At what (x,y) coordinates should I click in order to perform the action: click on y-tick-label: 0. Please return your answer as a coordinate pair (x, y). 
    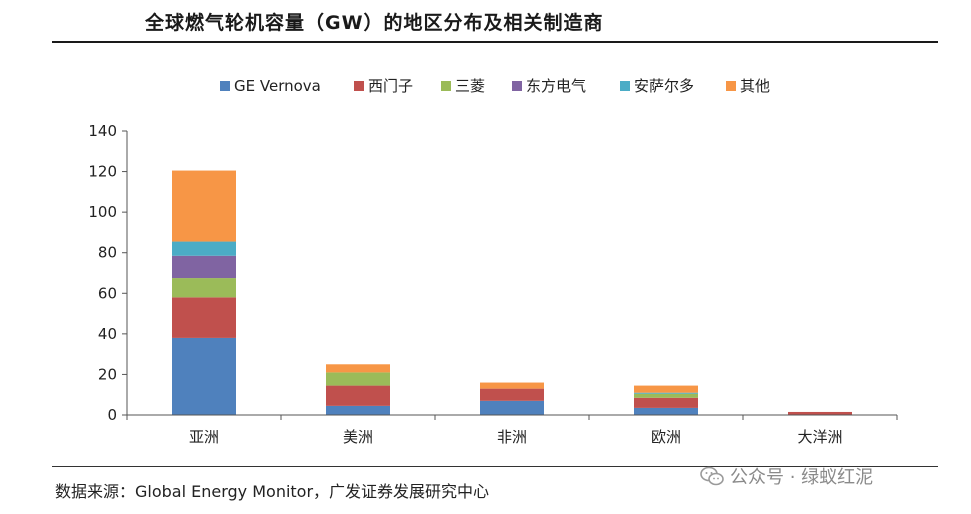
    Looking at the image, I should click on (112, 415).